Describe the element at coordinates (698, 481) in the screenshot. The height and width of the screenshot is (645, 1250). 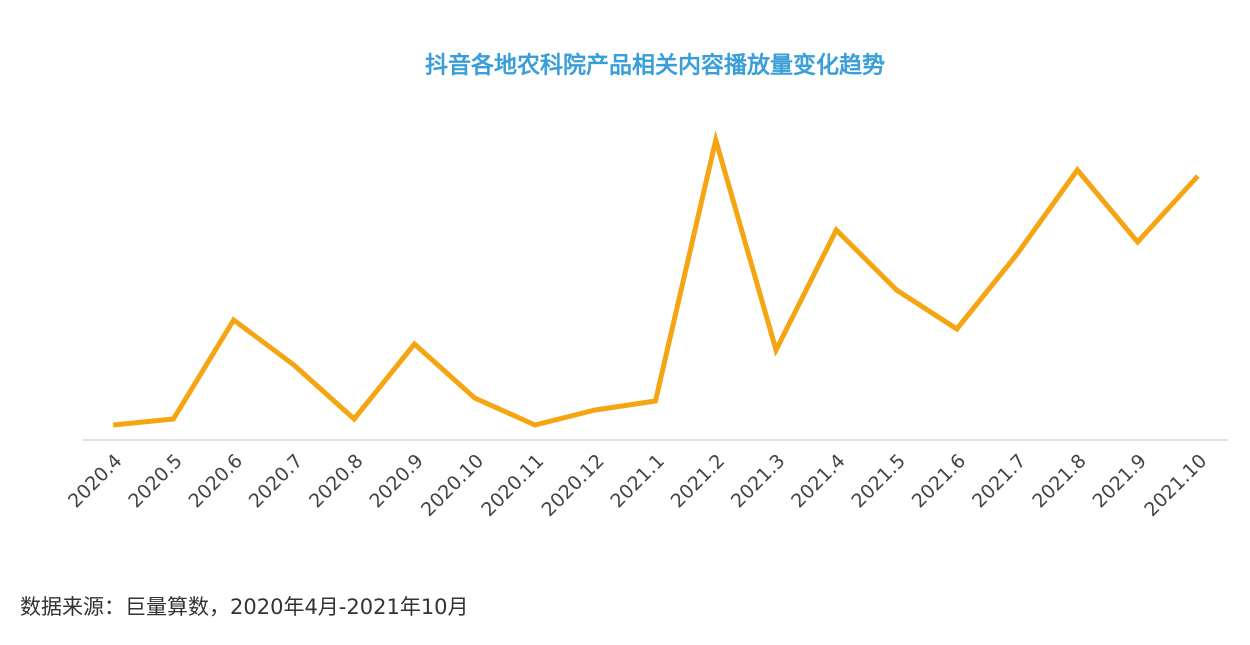
I see `x-tick-label: 2021.2` at that location.